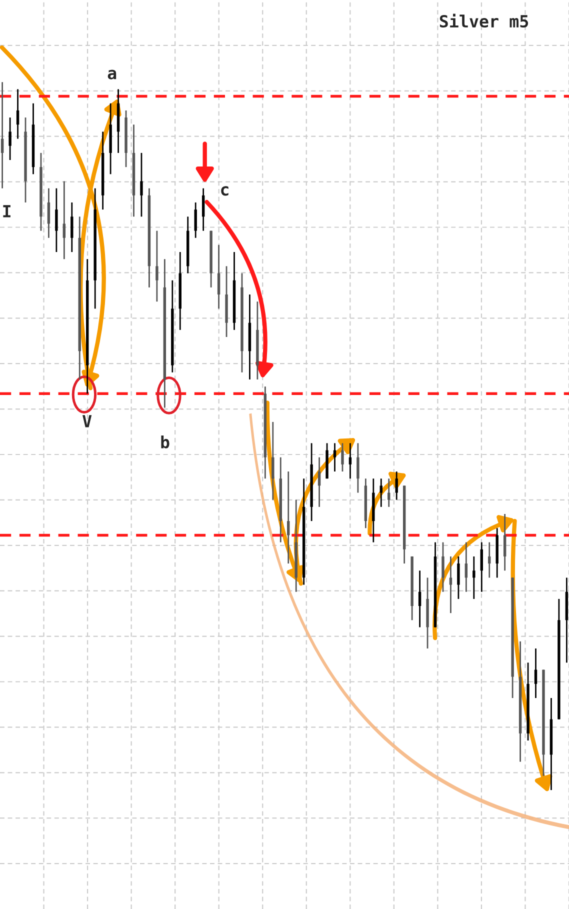 Image resolution: width=569 pixels, height=909 pixels. What do you see at coordinates (6, 211) in the screenshot?
I see `annotation: I` at bounding box center [6, 211].